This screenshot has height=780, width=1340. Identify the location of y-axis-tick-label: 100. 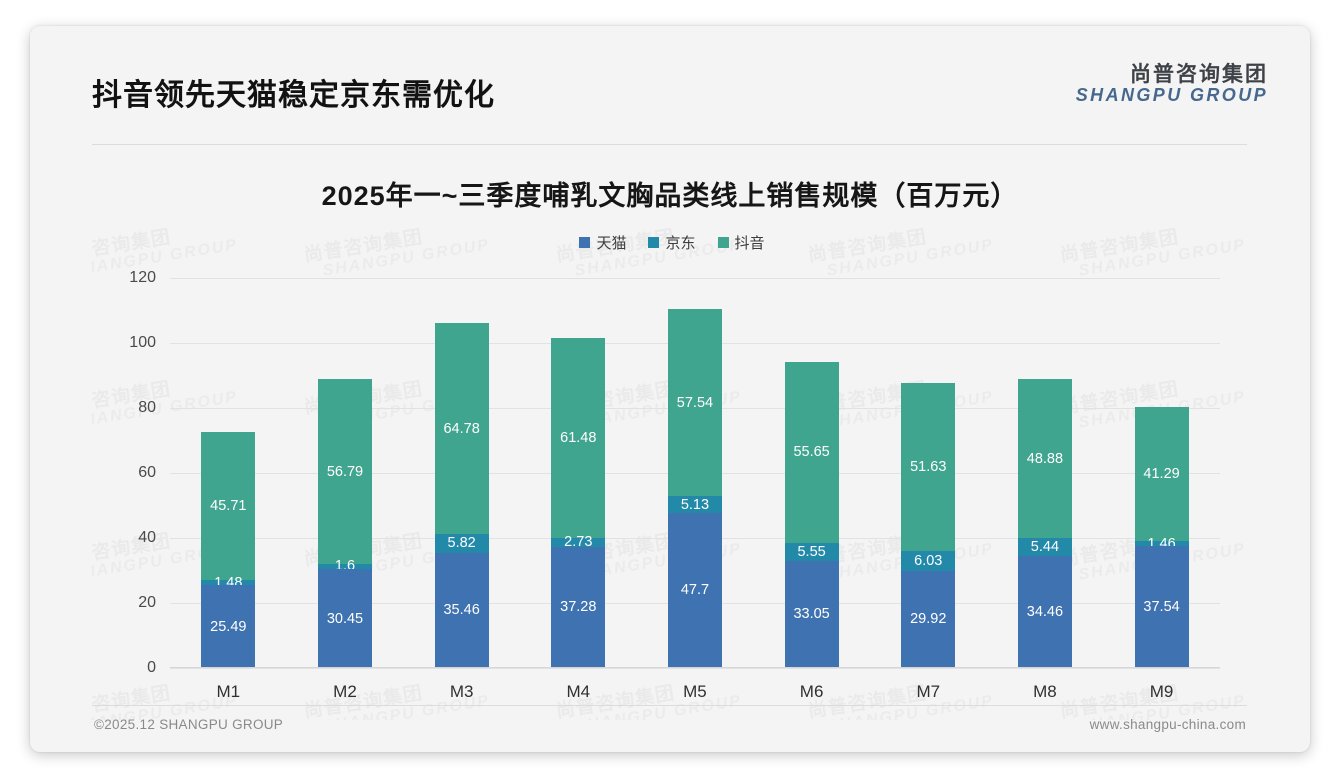
(142, 342).